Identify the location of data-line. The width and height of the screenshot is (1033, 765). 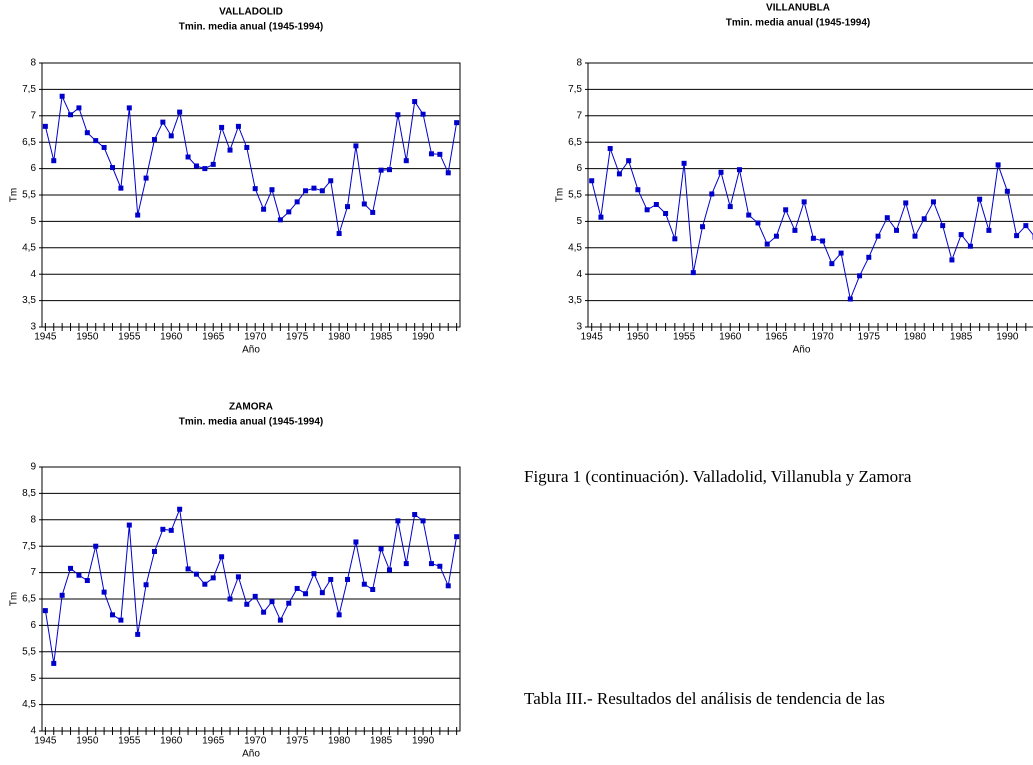
(251, 585).